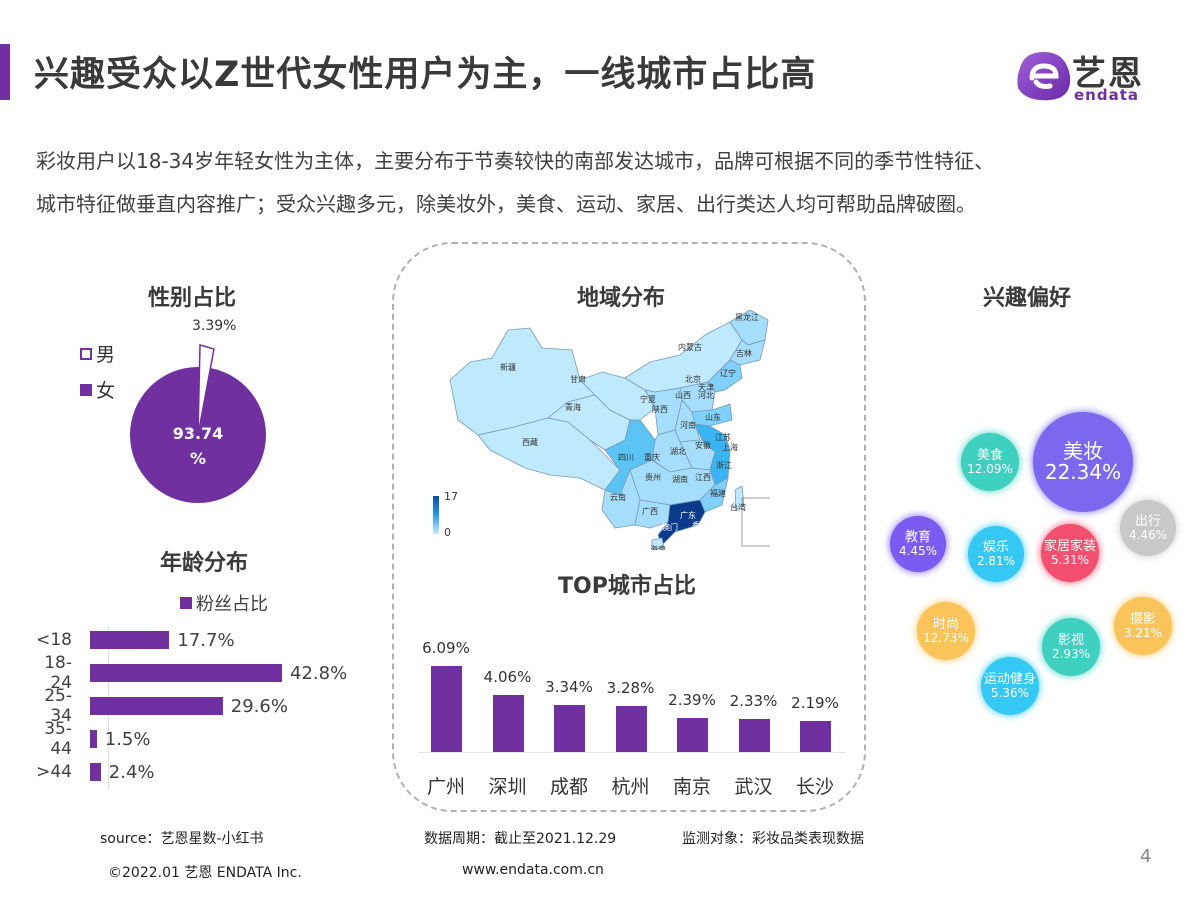 The image size is (1200, 900). What do you see at coordinates (569, 686) in the screenshot?
I see `city-value-label: 3.34%` at bounding box center [569, 686].